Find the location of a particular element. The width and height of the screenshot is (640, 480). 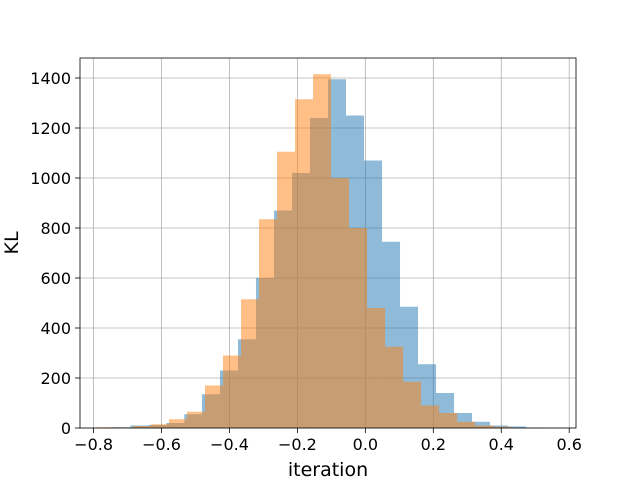

y-tick-label-2: 400 is located at coordinates (55, 328).